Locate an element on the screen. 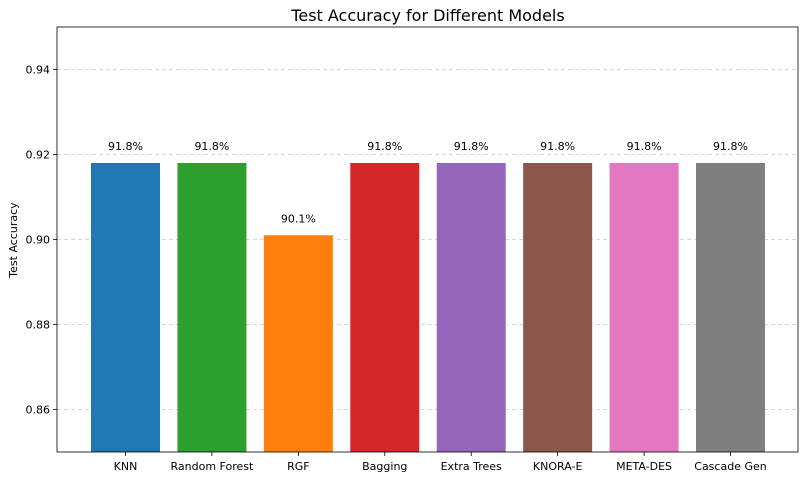  y-axis-ticks: 0.86 0.88 0.90 0.92 0.94 is located at coordinates (41, 240).